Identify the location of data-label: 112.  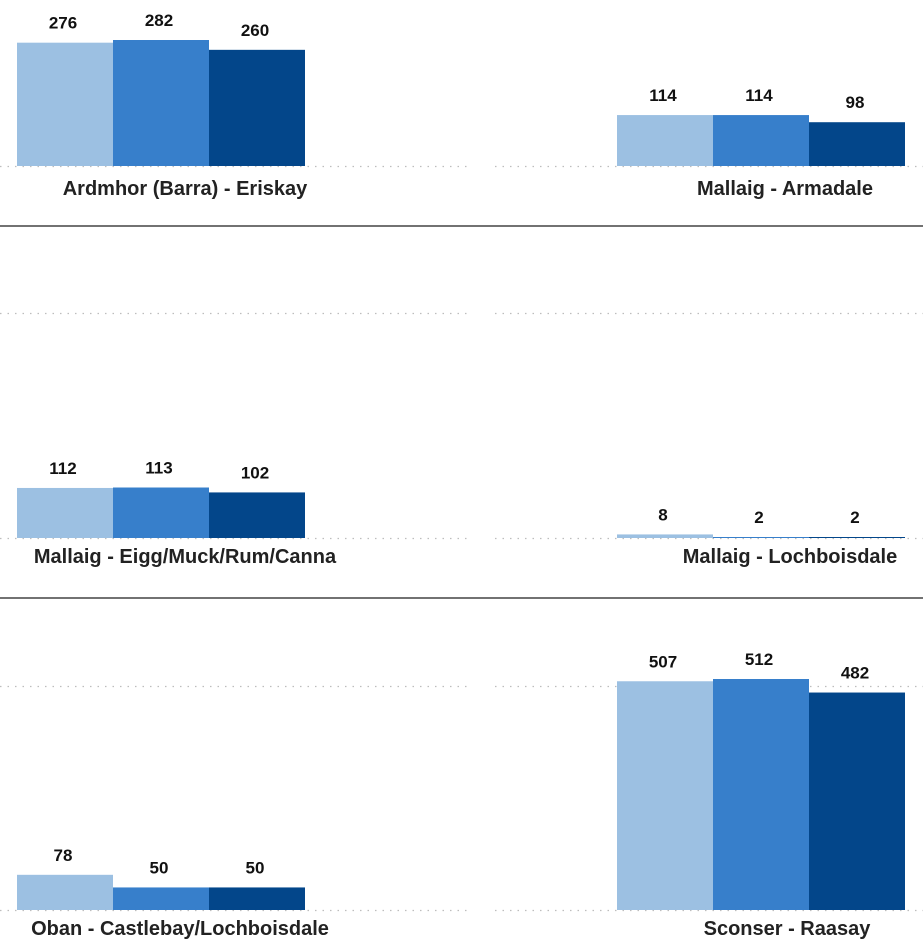
(62, 468).